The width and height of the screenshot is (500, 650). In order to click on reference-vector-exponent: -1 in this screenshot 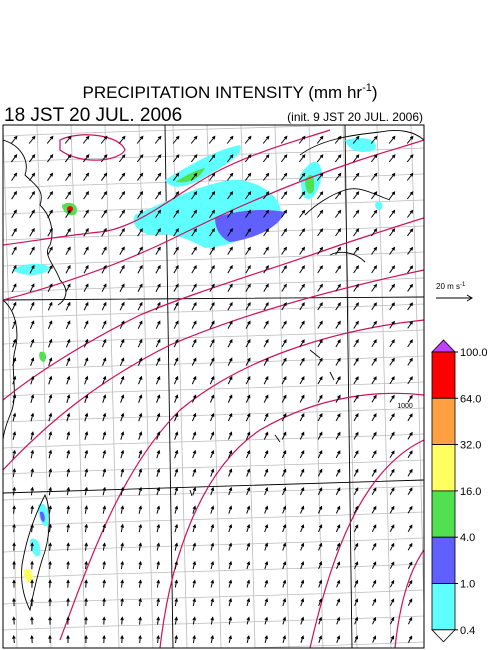, I will do `click(463, 285)`.